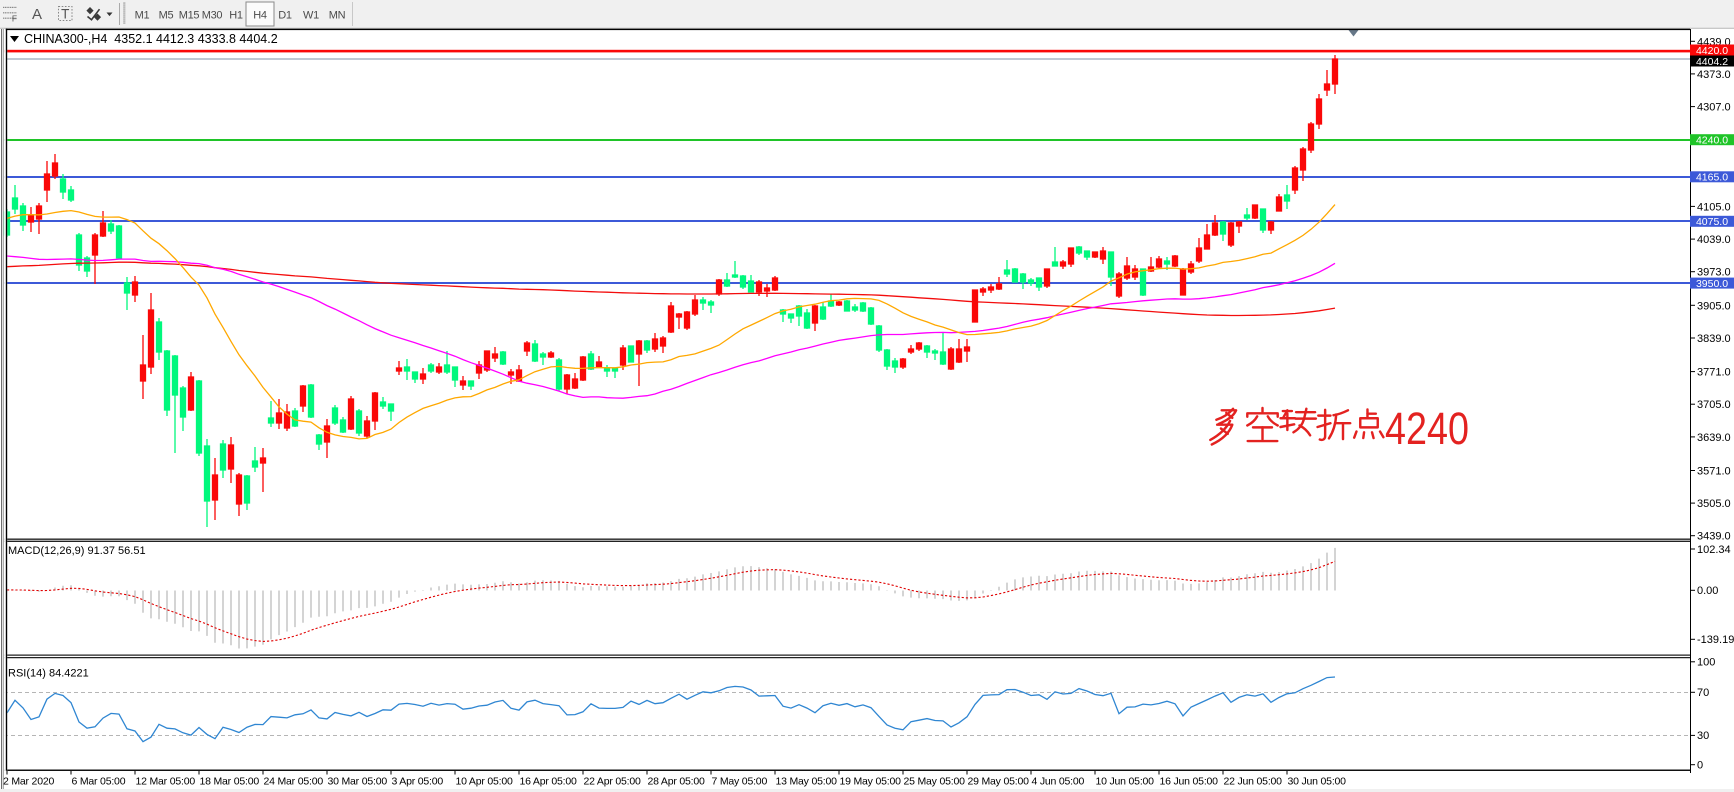  Describe the element at coordinates (1712, 222) in the screenshot. I see `svg-text: 4075.0` at that location.